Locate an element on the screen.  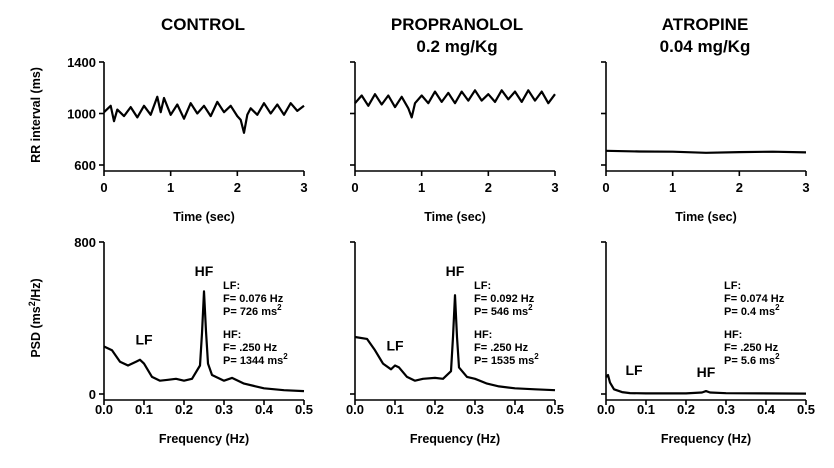
atropine-psd-lf-peak-label: LF is located at coordinates (634, 370).